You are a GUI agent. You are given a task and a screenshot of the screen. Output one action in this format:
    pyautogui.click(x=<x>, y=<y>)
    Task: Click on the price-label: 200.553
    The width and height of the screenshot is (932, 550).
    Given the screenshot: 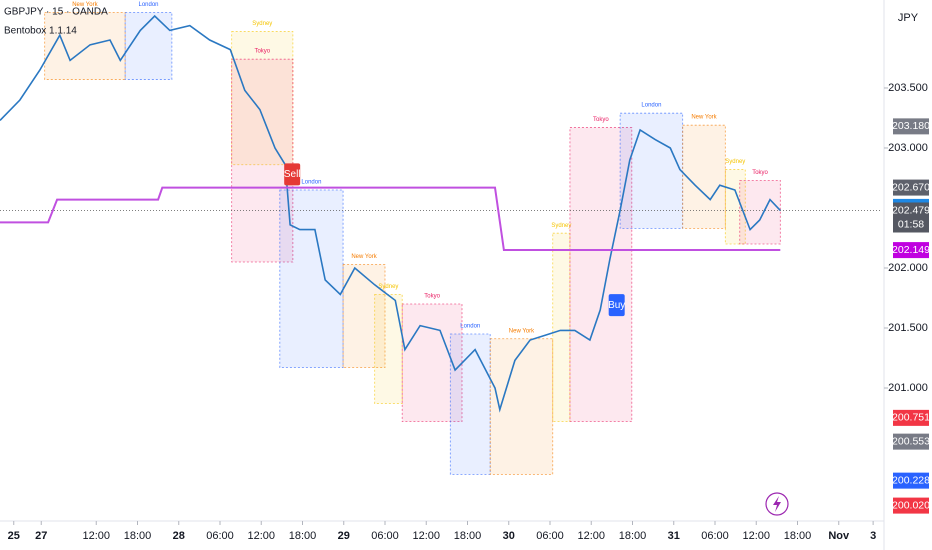 What is the action you would take?
    pyautogui.click(x=911, y=441)
    